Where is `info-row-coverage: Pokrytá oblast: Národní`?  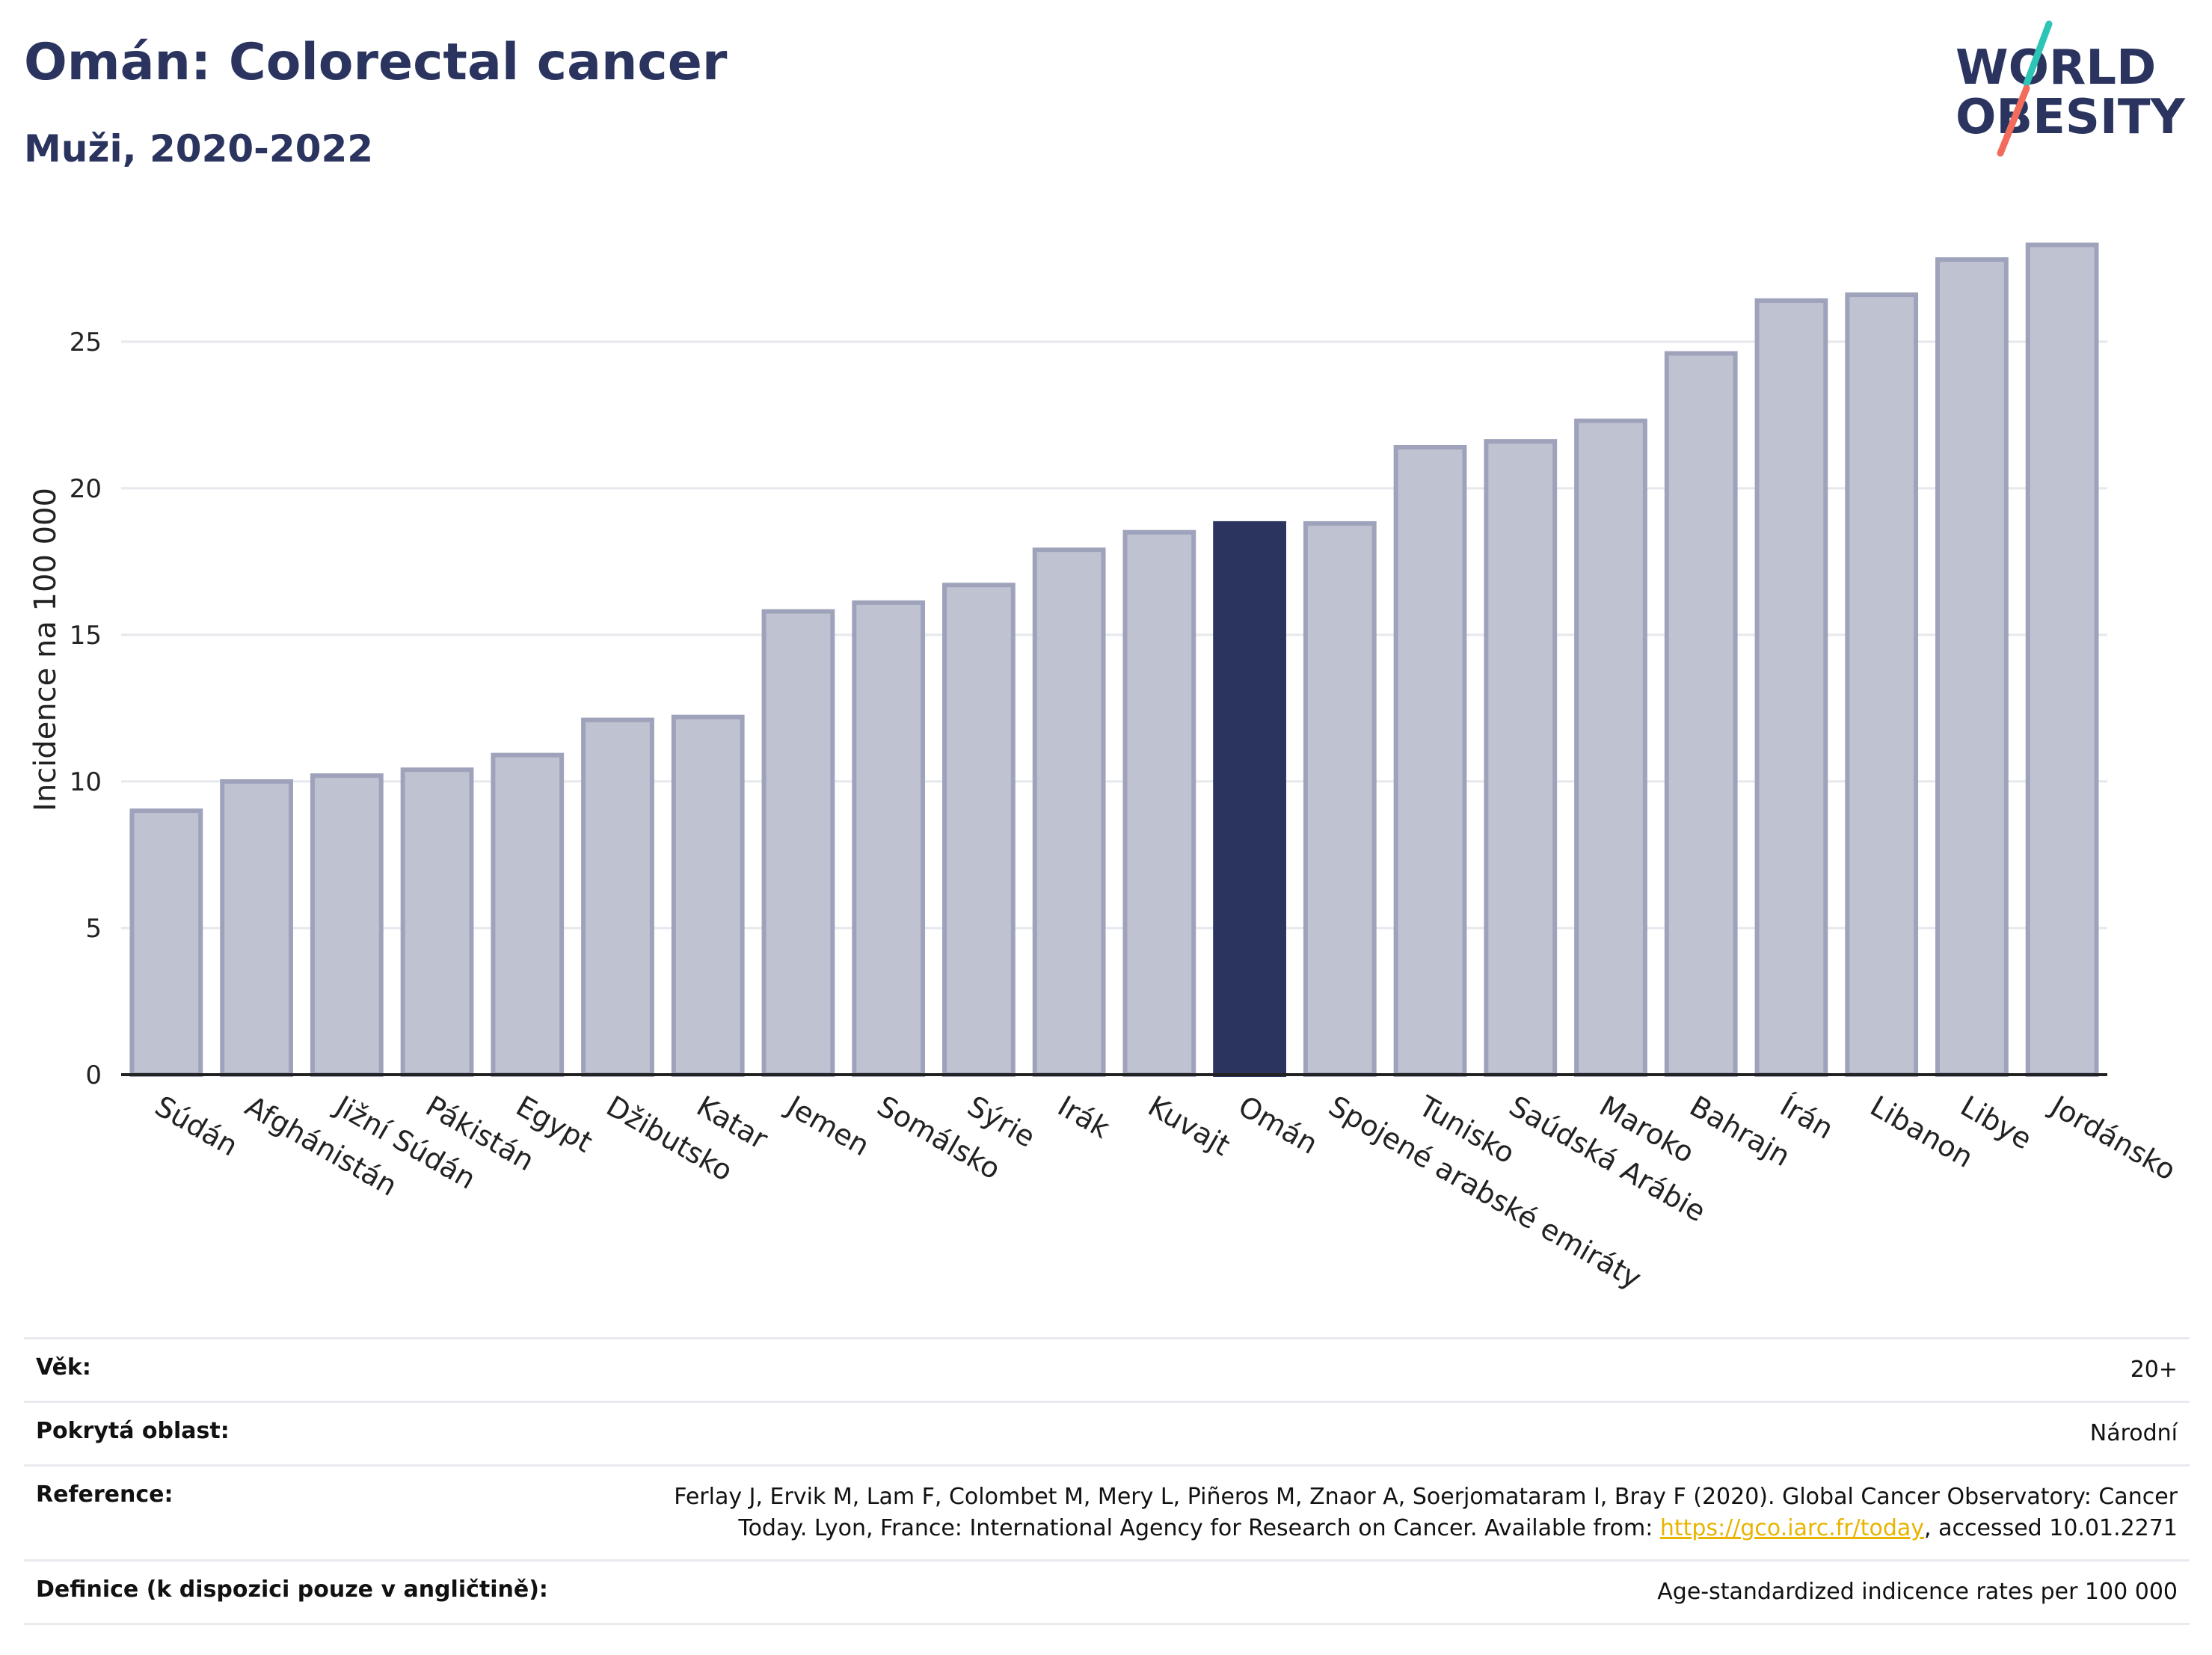
info-row-coverage: Pokrytá oblast: Národní is located at coordinates (1107, 1433).